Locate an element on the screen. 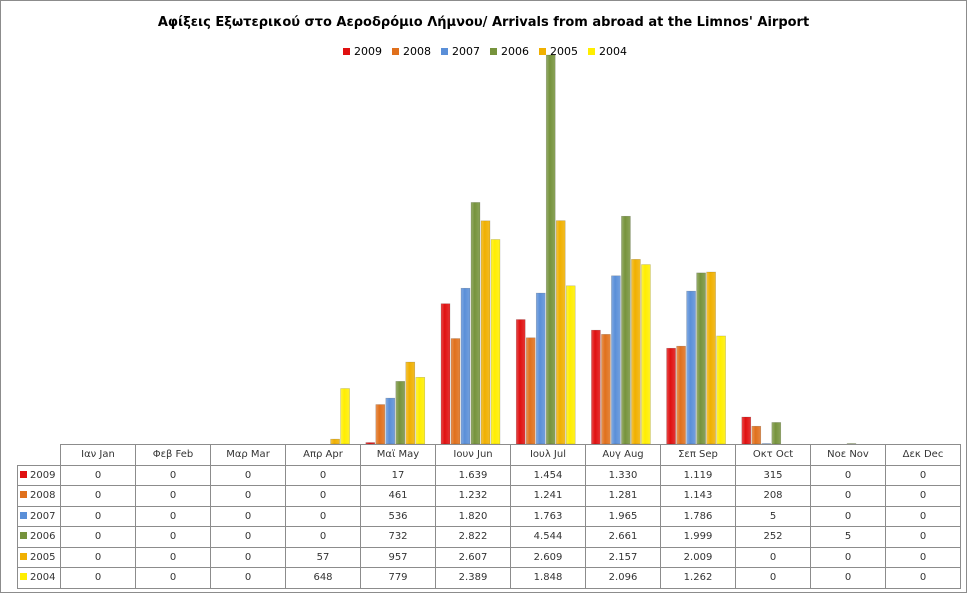 The height and width of the screenshot is (593, 967). tick-label: Οκτ Oct is located at coordinates (773, 455).